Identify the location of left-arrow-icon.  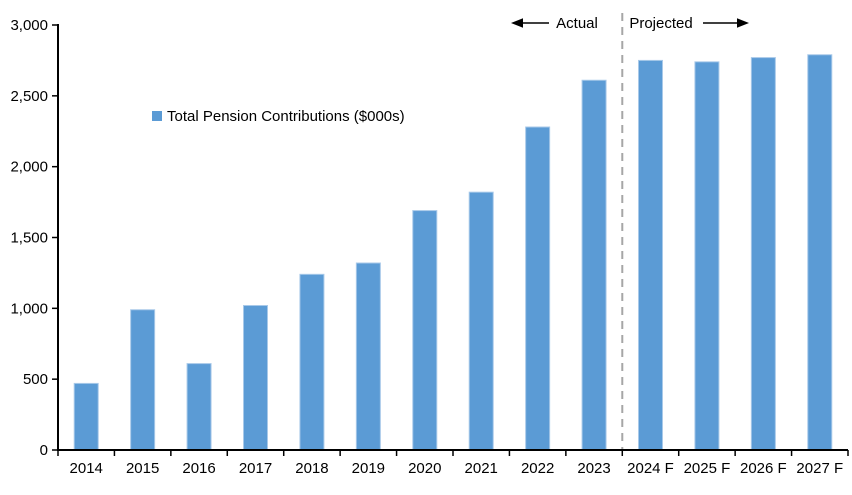
(530, 23).